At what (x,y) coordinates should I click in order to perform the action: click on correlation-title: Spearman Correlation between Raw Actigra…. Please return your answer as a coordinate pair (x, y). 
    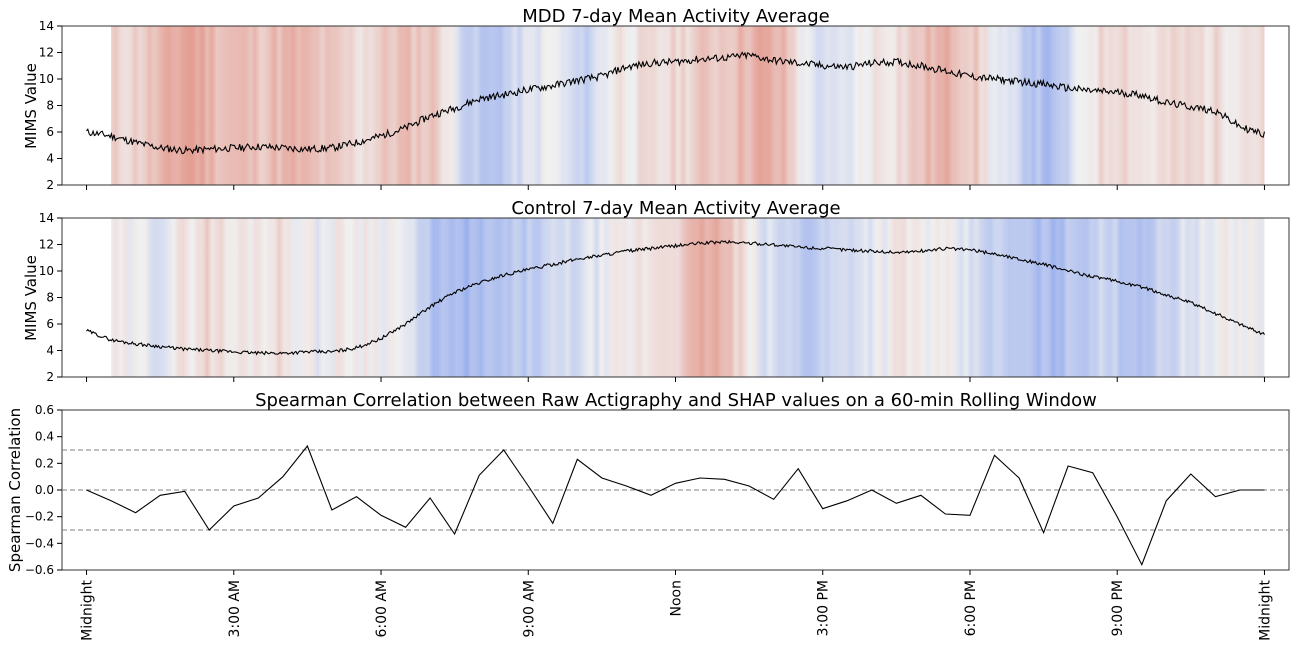
    Looking at the image, I should click on (676, 400).